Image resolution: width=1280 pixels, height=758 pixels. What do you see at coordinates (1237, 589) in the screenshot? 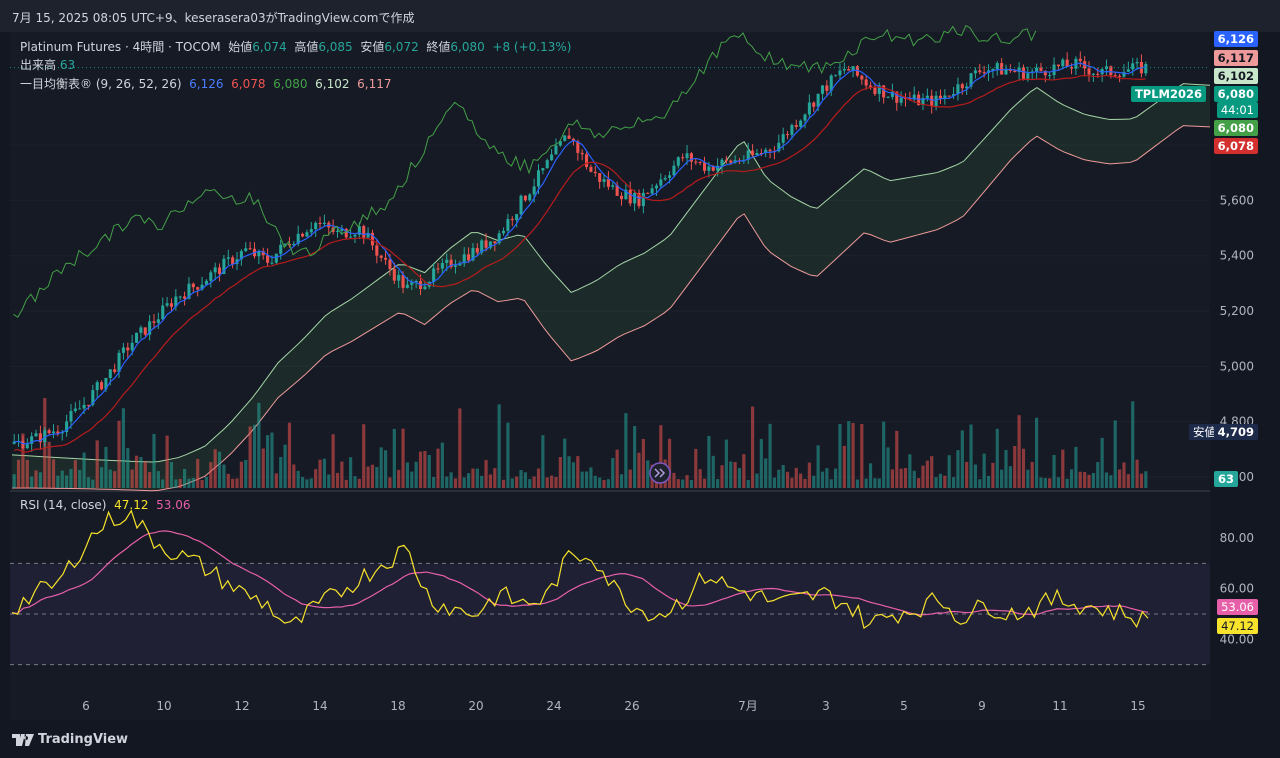
I see `rsi-tick-label: 60.00` at bounding box center [1237, 589].